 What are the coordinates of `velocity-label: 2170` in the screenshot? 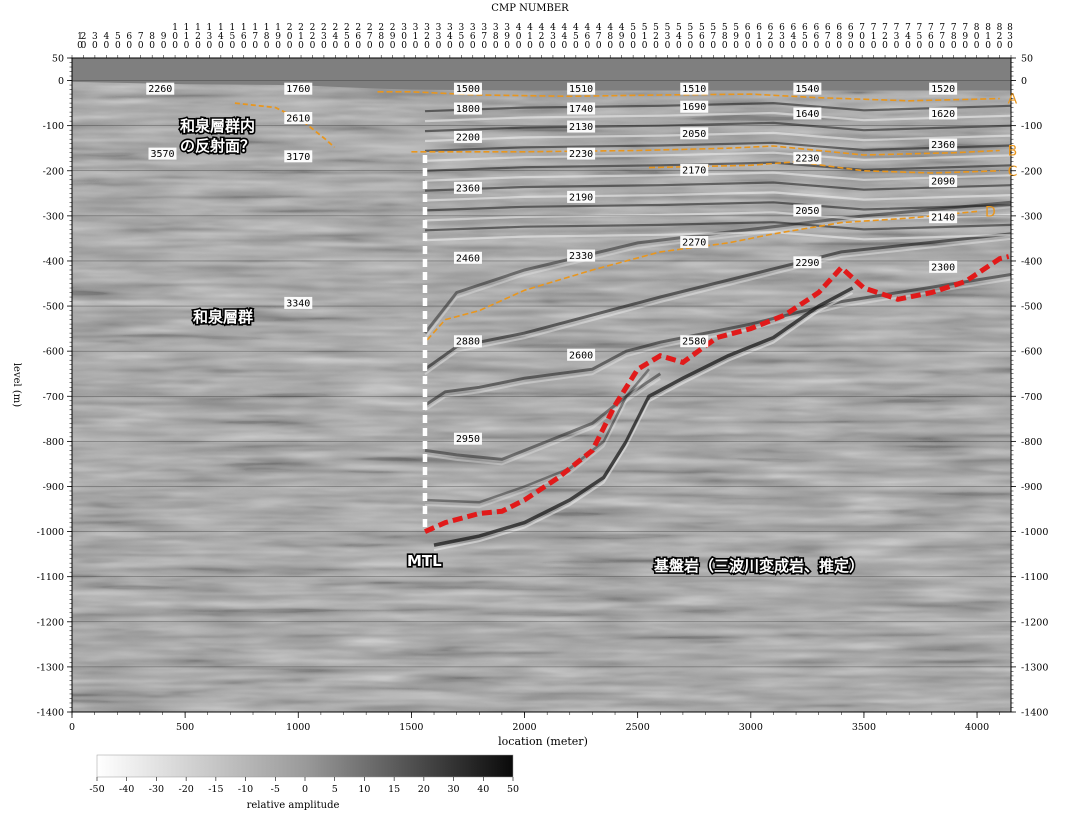 It's located at (694, 170).